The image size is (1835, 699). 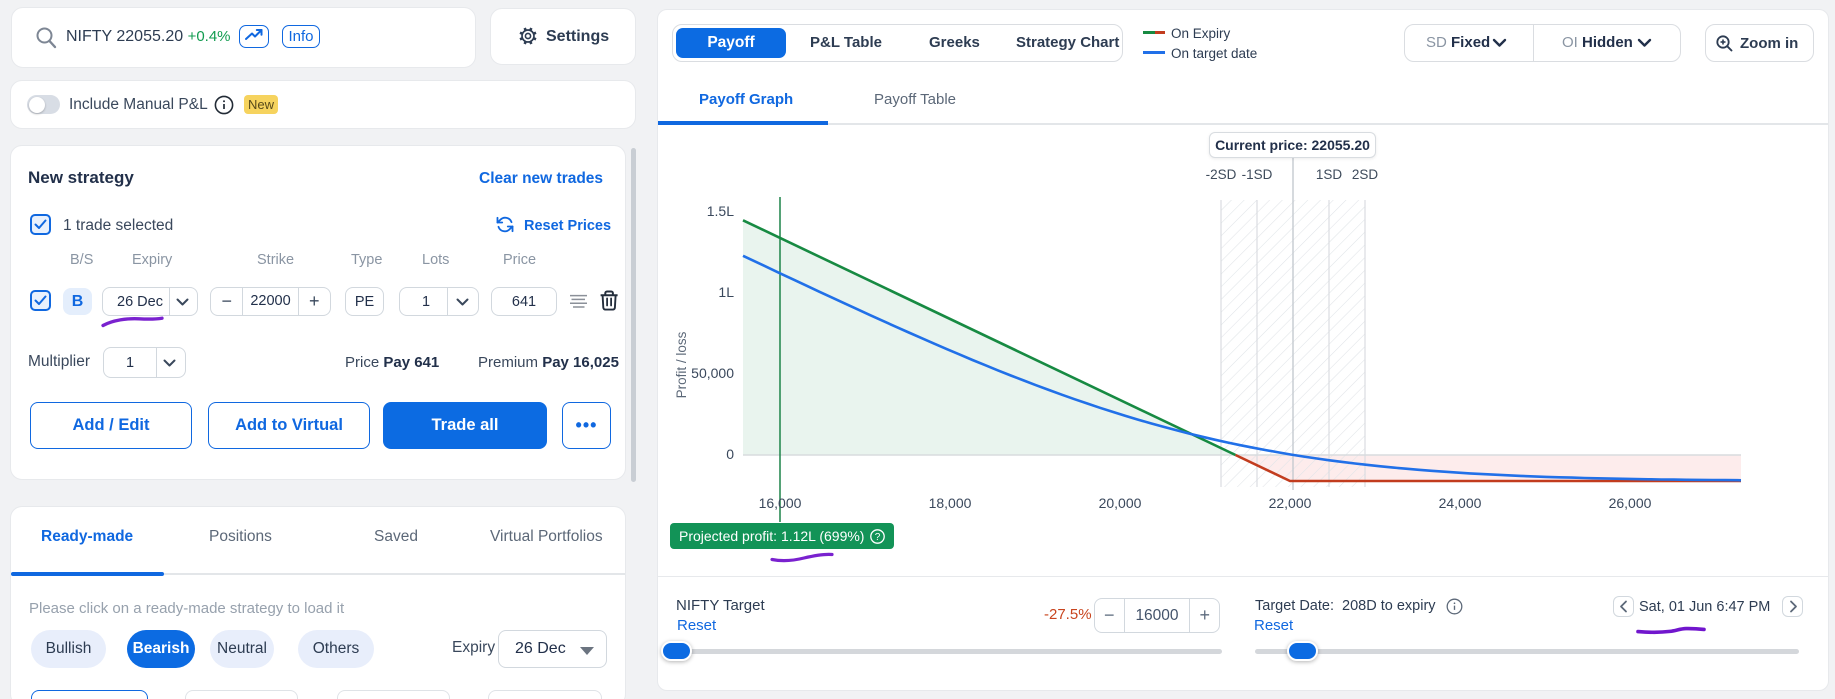 I want to click on svg-text: 16,000, so click(x=780, y=503).